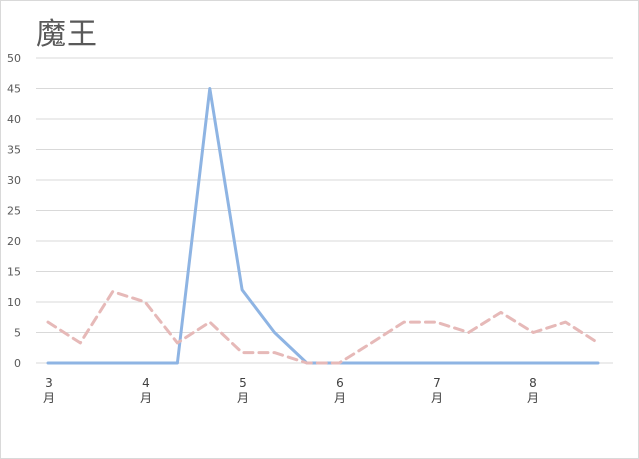  I want to click on y-axis-tick-labels: 0 5 10 15 20 25 30 35 40 45 50, so click(14, 211).